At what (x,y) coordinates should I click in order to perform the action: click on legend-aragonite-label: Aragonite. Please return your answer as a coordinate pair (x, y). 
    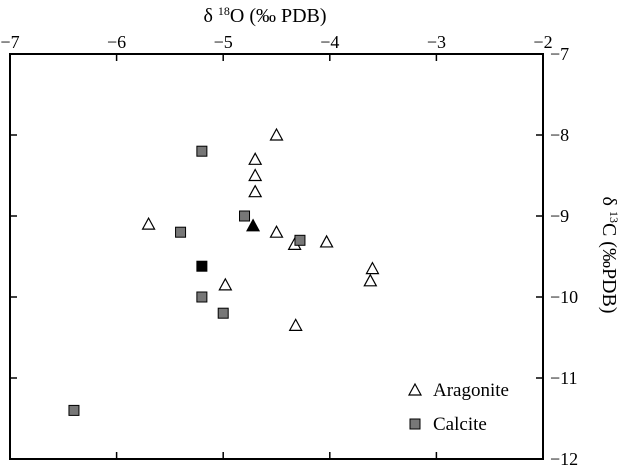
    Looking at the image, I should click on (471, 390).